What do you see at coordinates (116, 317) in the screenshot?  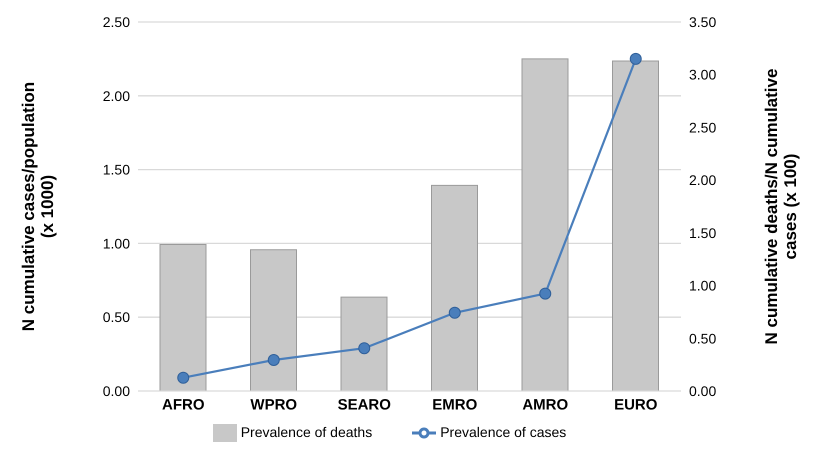 I see `y-tick-label: 0.50` at bounding box center [116, 317].